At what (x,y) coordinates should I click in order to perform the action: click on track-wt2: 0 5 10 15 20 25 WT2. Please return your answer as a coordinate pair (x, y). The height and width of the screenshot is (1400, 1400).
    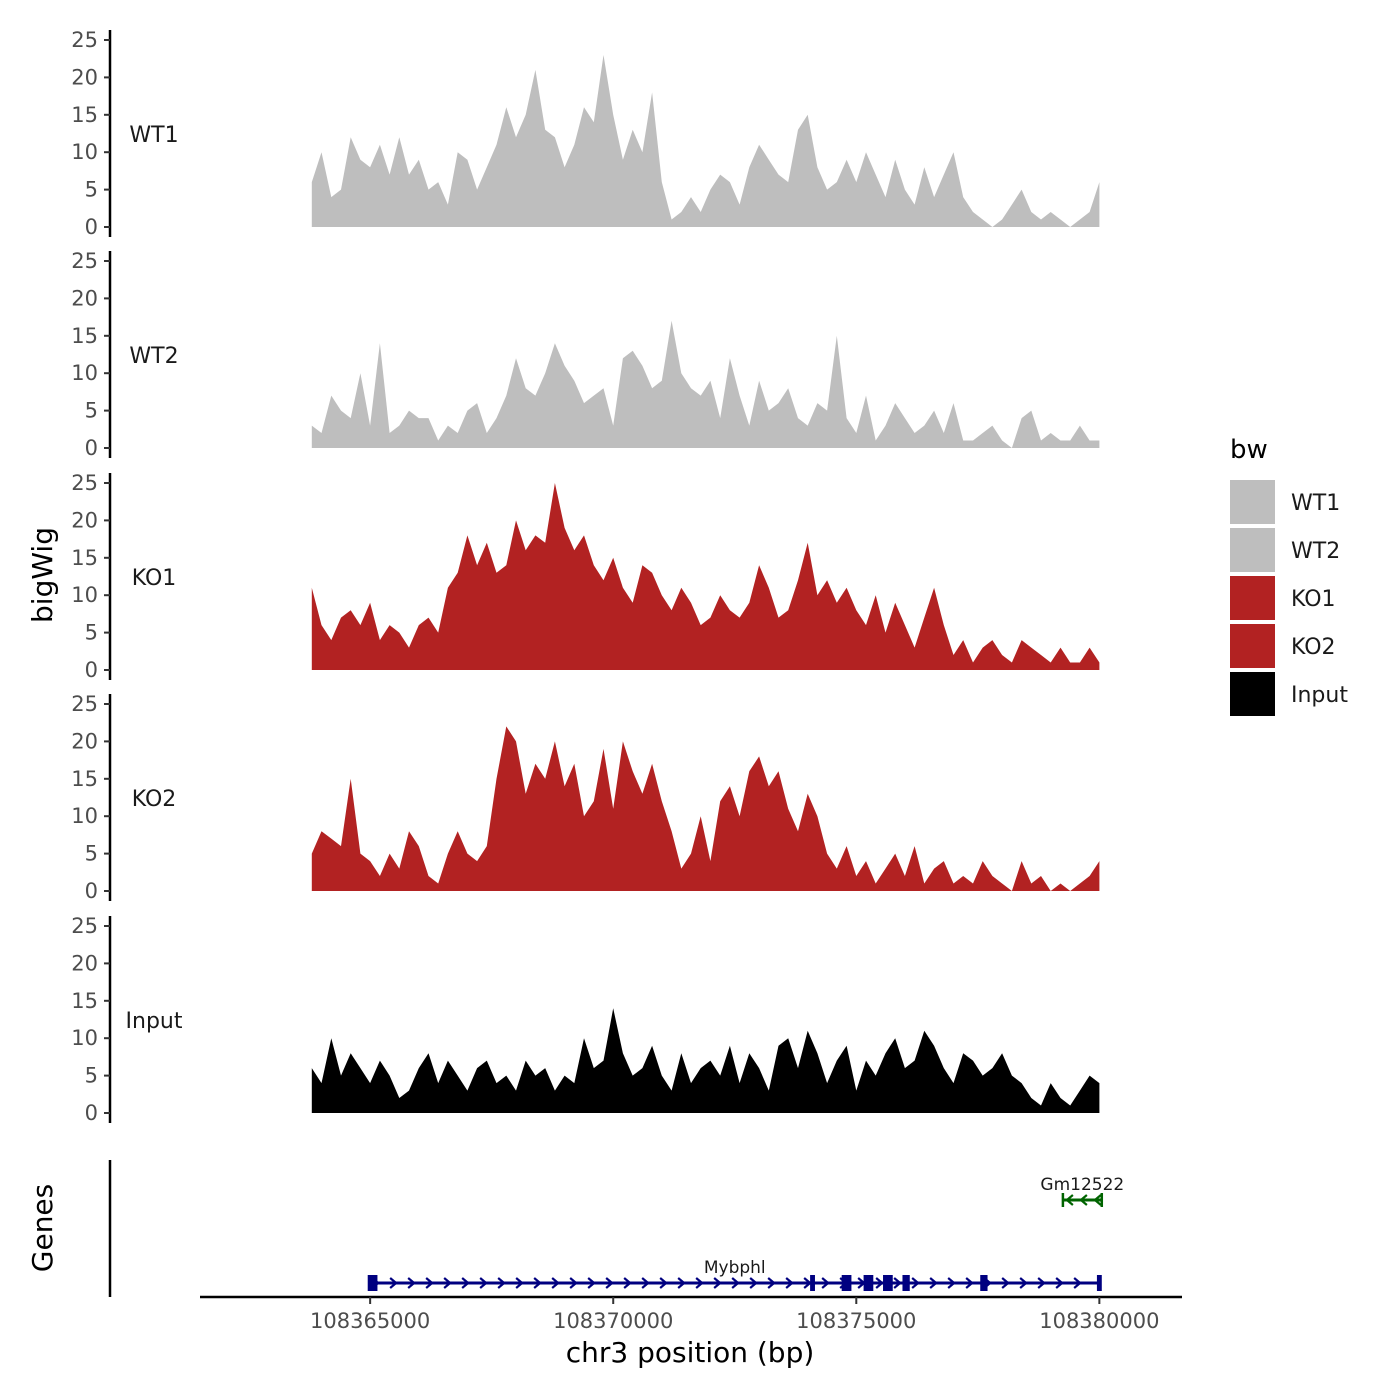
    Looking at the image, I should click on (585, 354).